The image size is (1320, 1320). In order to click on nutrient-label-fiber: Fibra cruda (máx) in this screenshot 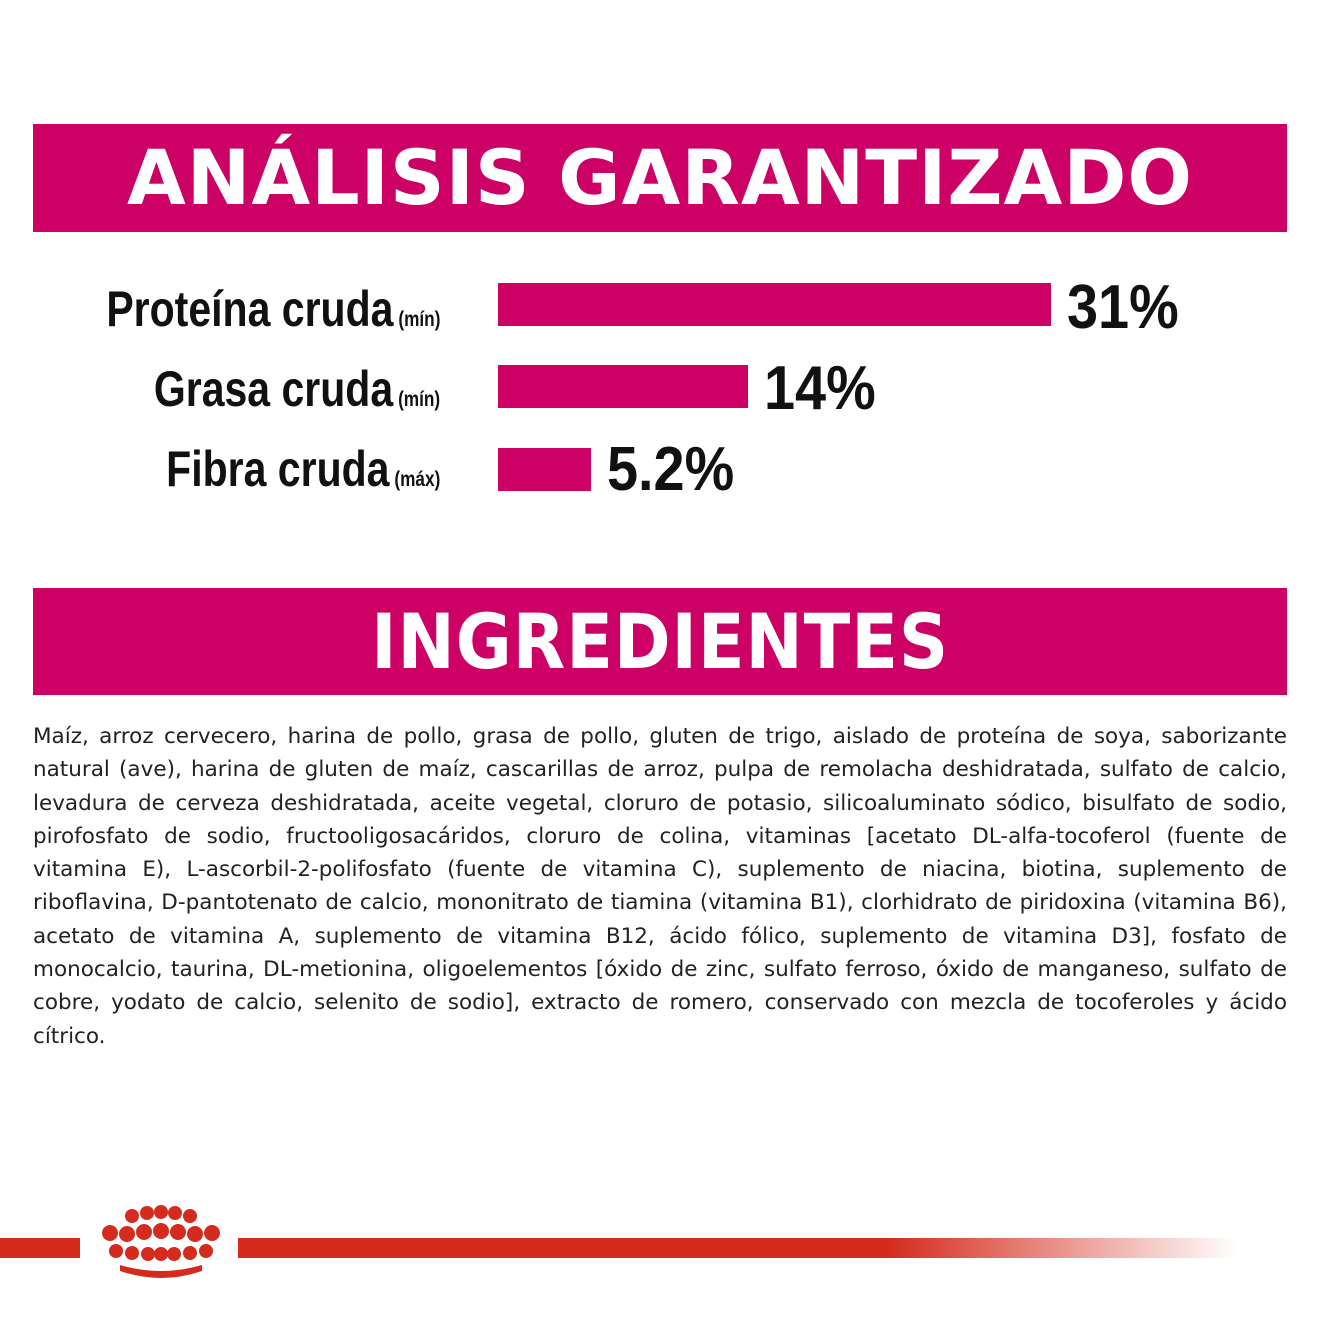, I will do `click(303, 469)`.